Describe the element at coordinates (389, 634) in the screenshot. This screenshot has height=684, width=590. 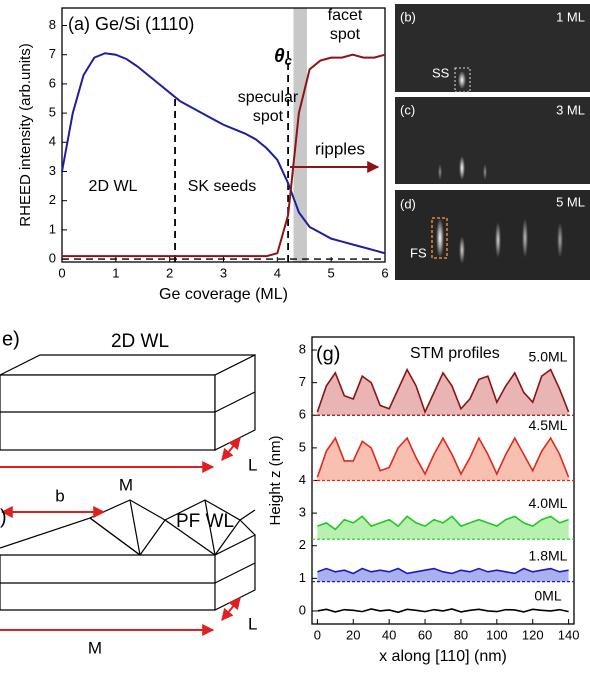
I see `x-tick-label: 40` at that location.